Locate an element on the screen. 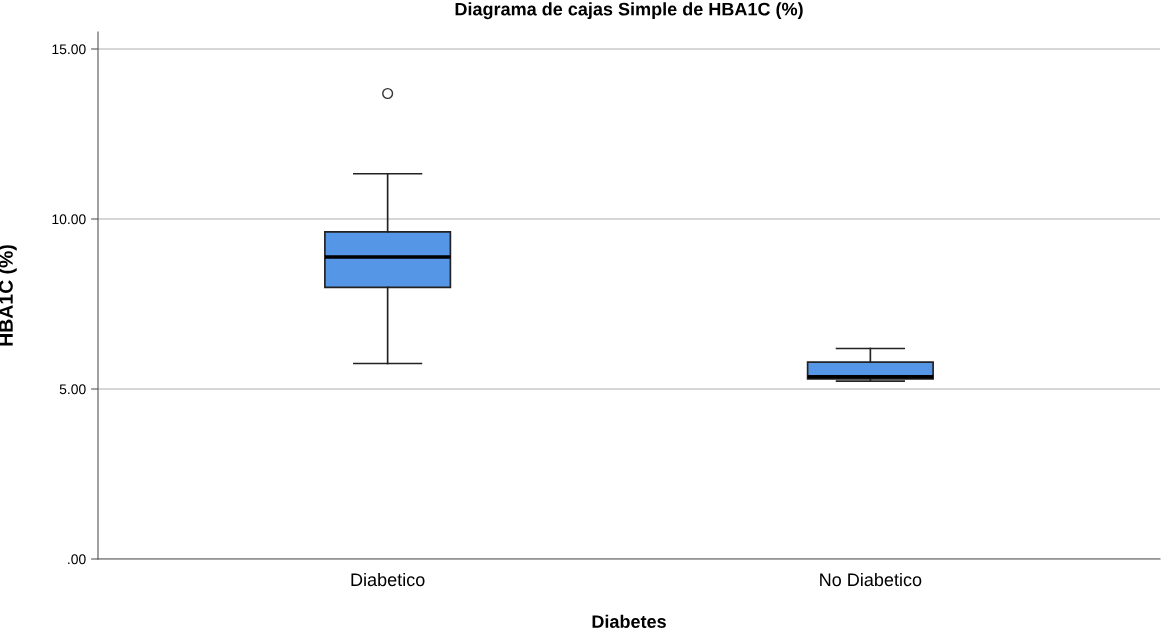 The width and height of the screenshot is (1162, 642). y-tick-label: 5.00 is located at coordinates (72, 389).